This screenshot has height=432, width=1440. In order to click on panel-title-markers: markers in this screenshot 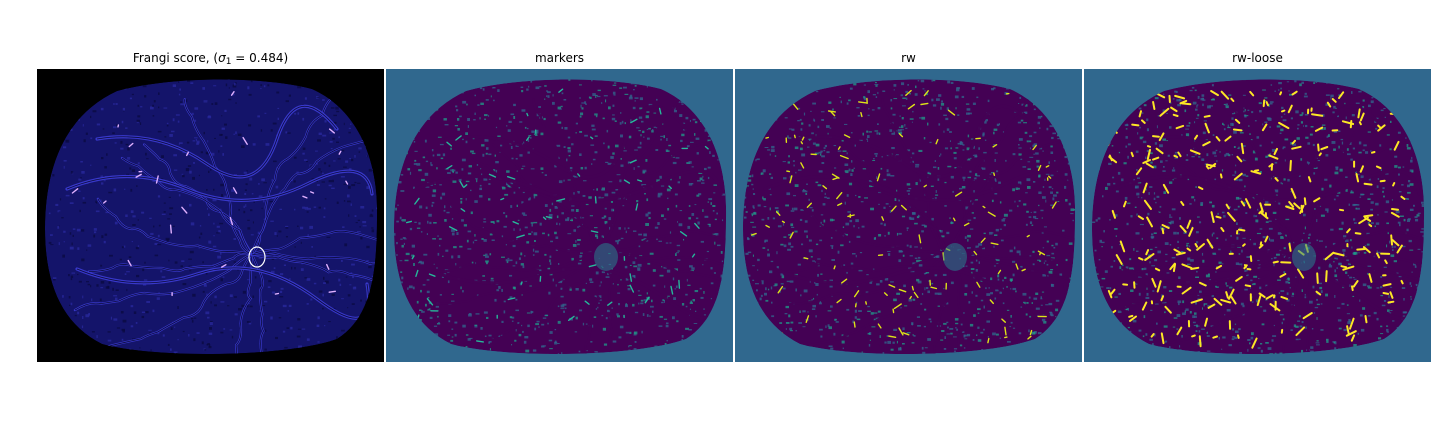, I will do `click(559, 58)`.